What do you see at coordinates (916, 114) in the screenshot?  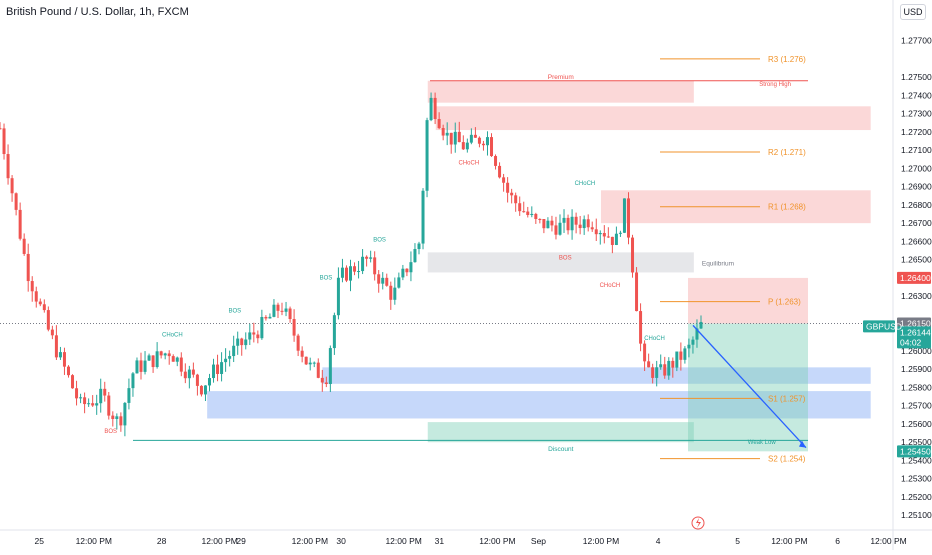 I see `y-tick-label: 1.27300` at bounding box center [916, 114].